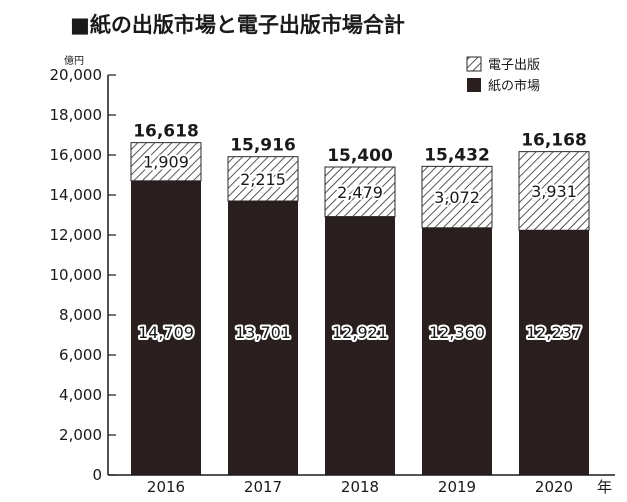 This screenshot has width=627, height=502. I want to click on bar-group-2017: 2,215 13,701 15,916, so click(263, 306).